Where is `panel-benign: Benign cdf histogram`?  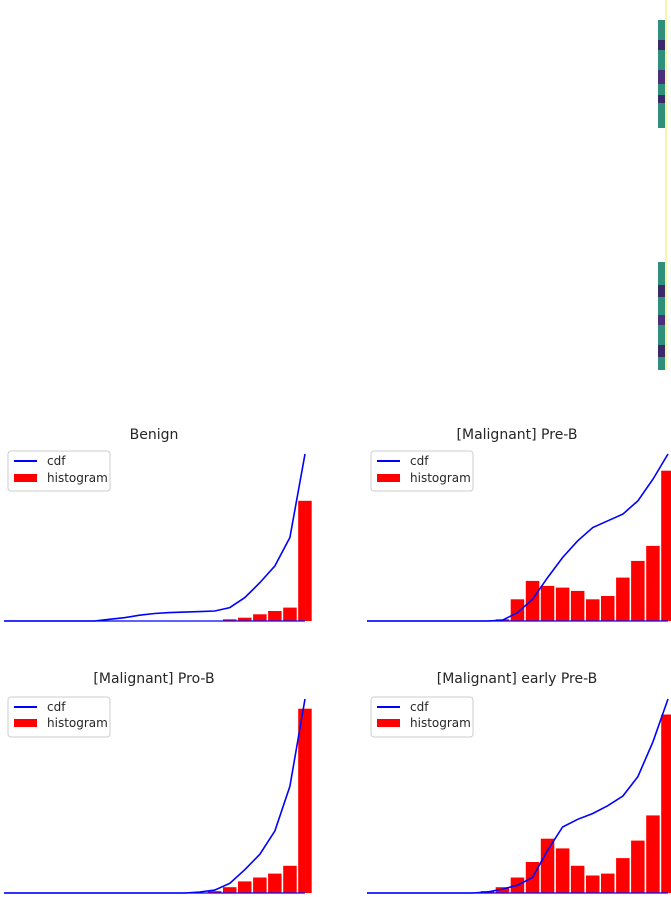
panel-benign: Benign cdf histogram is located at coordinates (158, 524).